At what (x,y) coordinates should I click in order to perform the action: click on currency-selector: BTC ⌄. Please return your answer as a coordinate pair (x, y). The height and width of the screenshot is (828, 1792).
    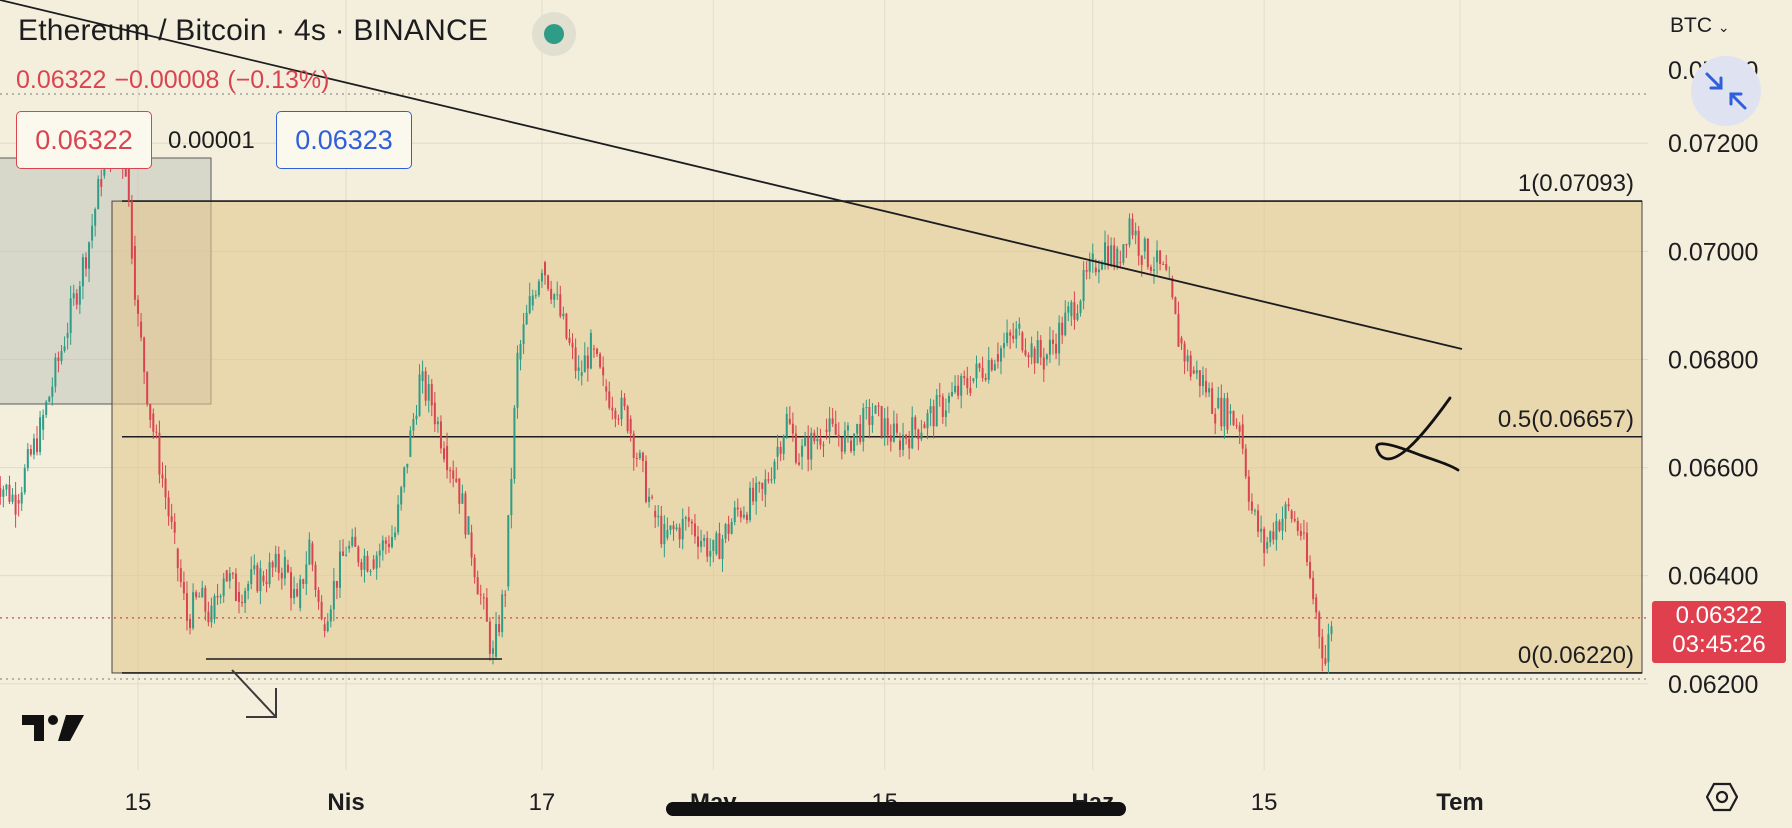
    Looking at the image, I should click on (1700, 26).